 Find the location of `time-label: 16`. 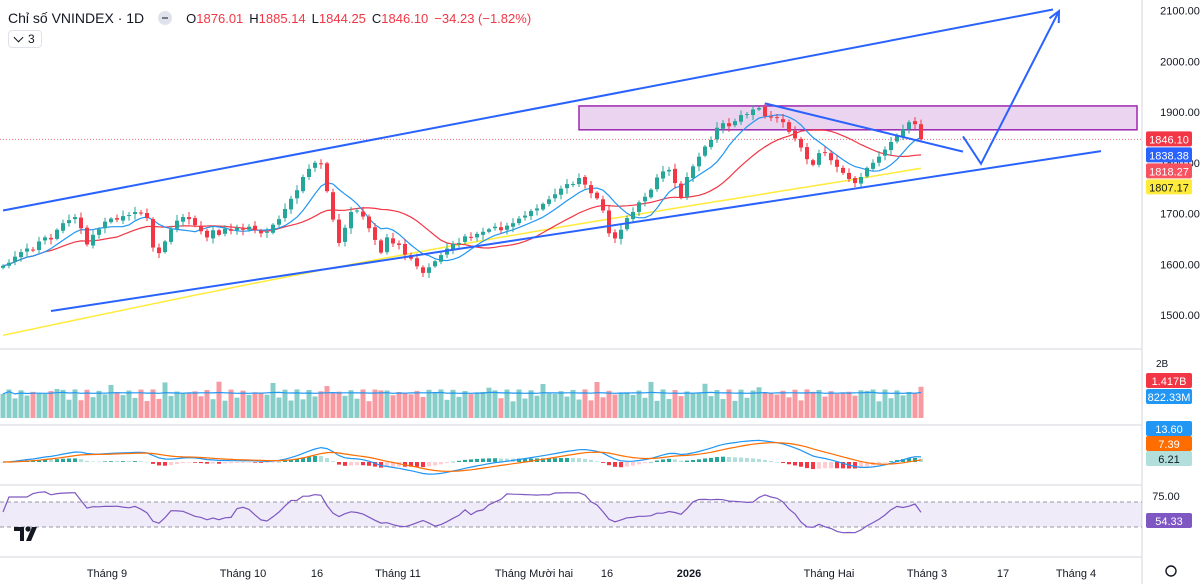

time-label: 16 is located at coordinates (607, 574).